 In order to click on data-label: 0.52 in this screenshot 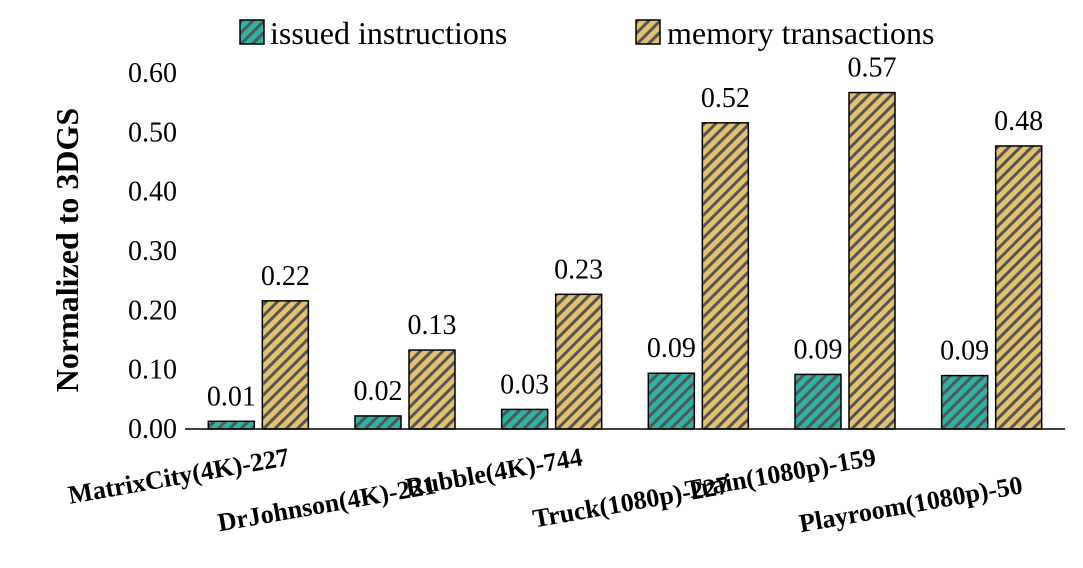, I will do `click(725, 98)`.